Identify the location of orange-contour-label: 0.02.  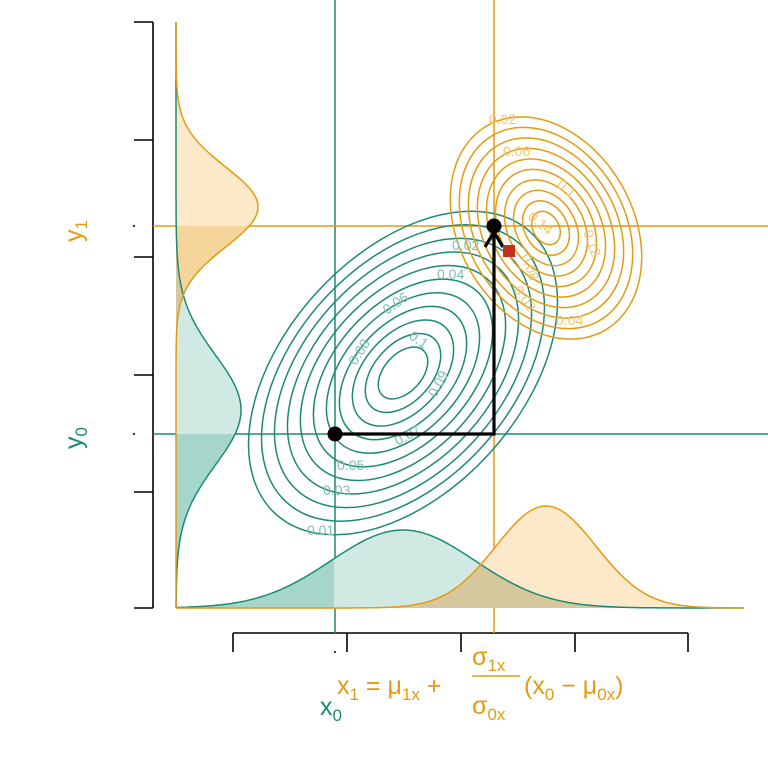
(502, 119).